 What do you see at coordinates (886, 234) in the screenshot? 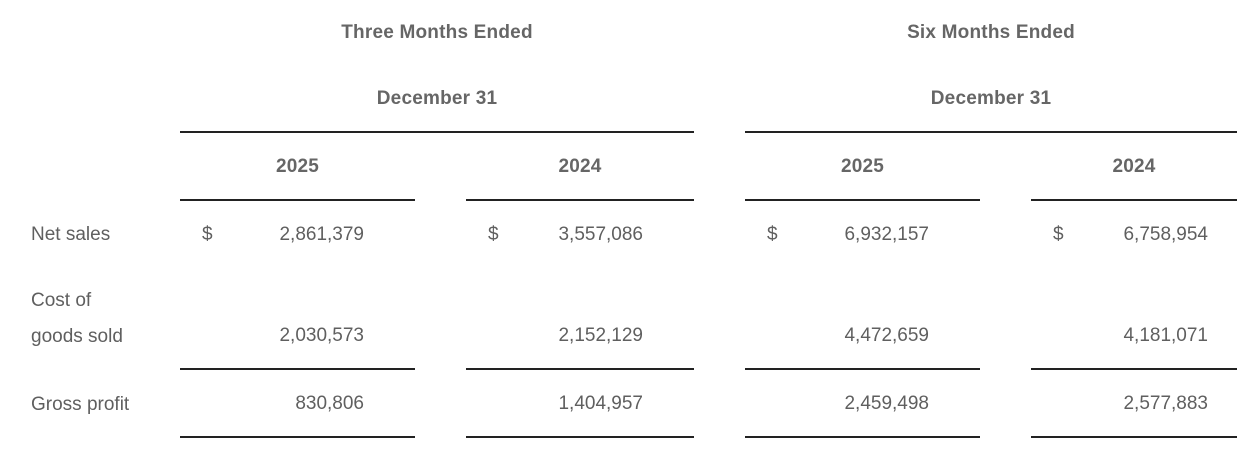
I see `net-sales-value: 6,932,157` at bounding box center [886, 234].